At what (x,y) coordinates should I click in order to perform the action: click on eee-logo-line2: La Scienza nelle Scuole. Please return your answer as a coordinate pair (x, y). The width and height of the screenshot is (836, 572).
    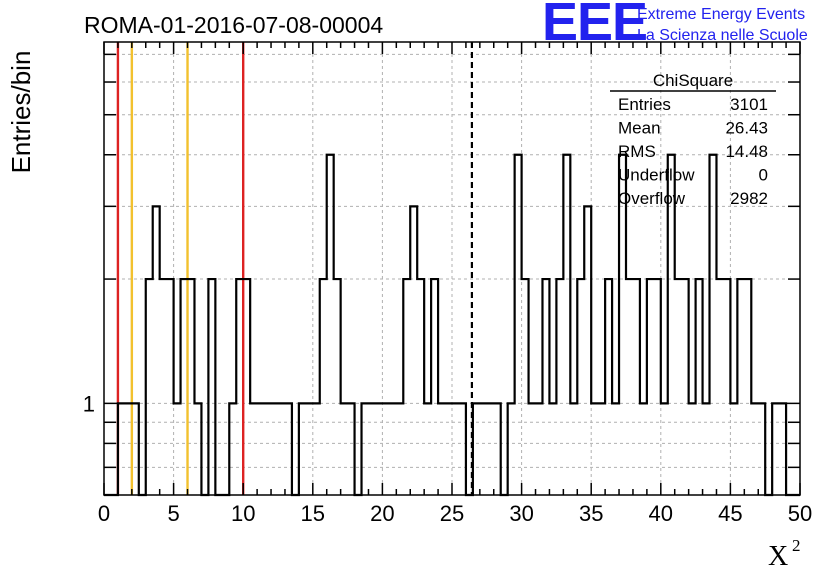
    Looking at the image, I should click on (722, 35).